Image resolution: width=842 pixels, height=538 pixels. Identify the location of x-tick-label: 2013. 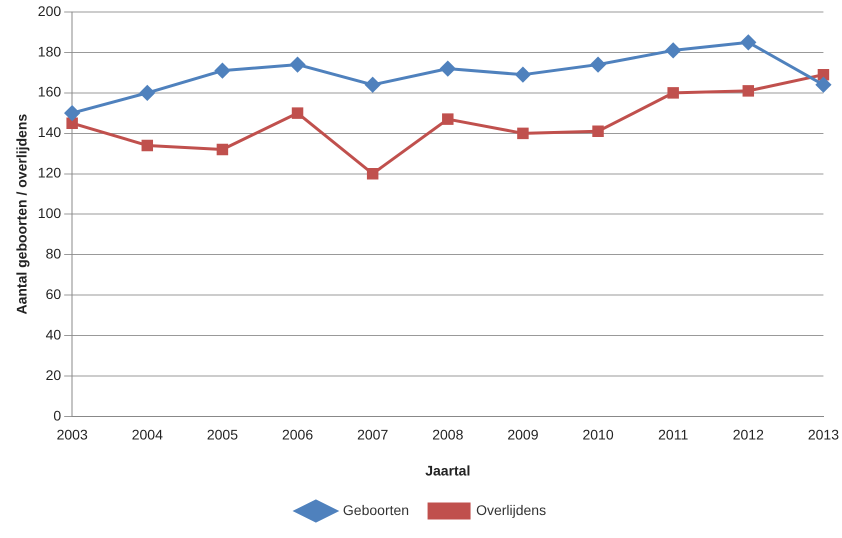
(824, 434).